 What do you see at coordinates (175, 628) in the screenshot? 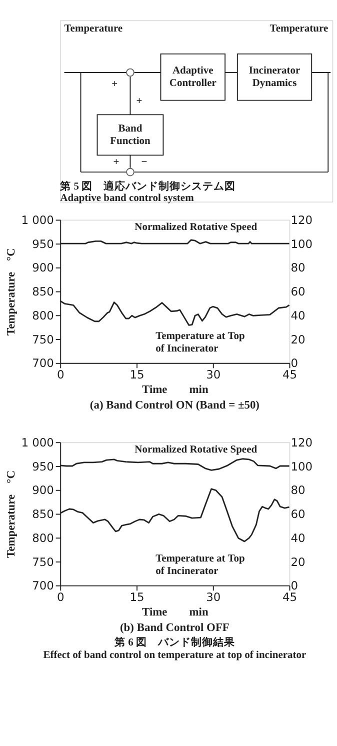
I see `text: (b) Band Control OFF` at bounding box center [175, 628].